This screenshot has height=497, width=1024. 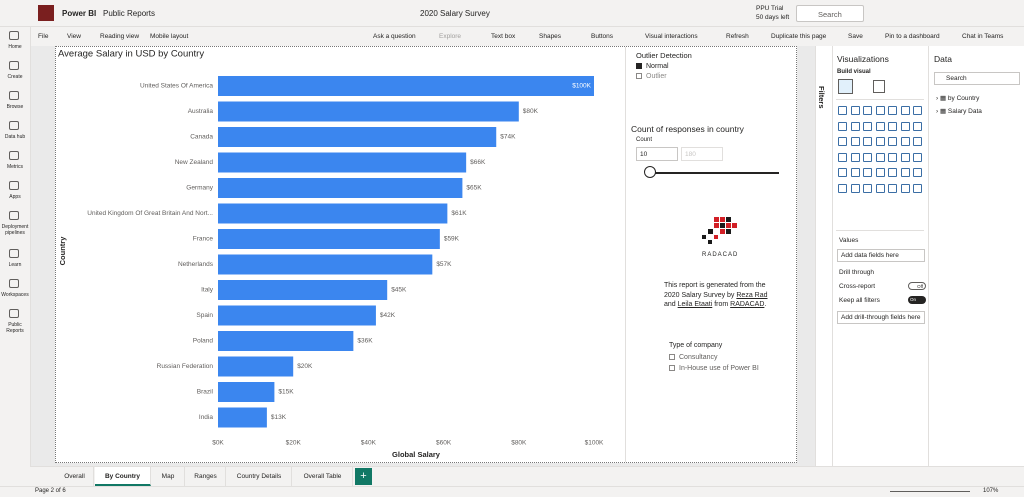 What do you see at coordinates (602, 36) in the screenshot?
I see `toolbar-button: Buttons` at bounding box center [602, 36].